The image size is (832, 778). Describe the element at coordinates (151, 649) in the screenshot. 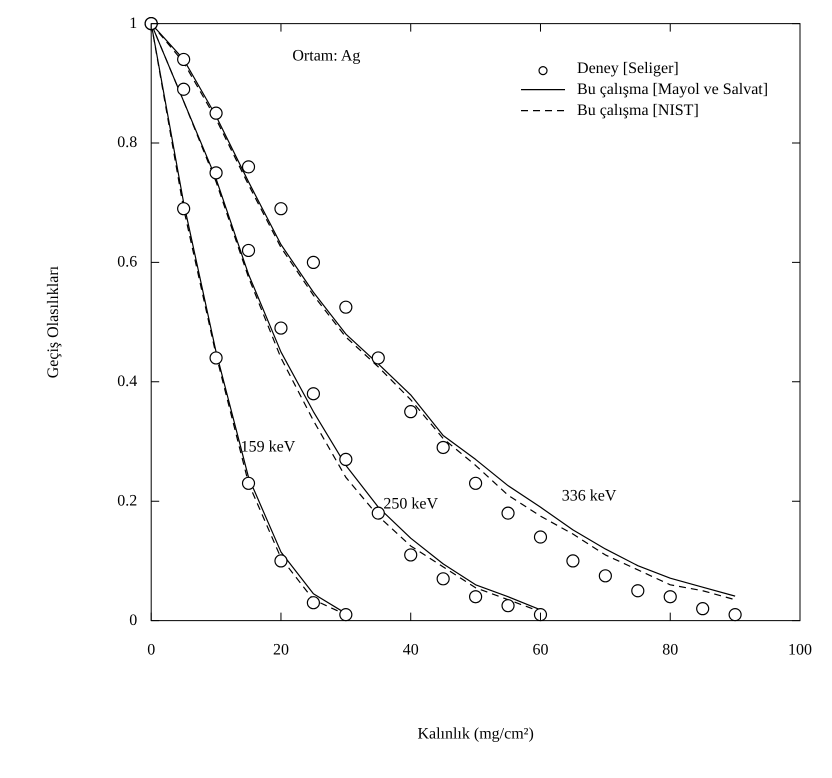

I see `x-tick-label: 0` at that location.